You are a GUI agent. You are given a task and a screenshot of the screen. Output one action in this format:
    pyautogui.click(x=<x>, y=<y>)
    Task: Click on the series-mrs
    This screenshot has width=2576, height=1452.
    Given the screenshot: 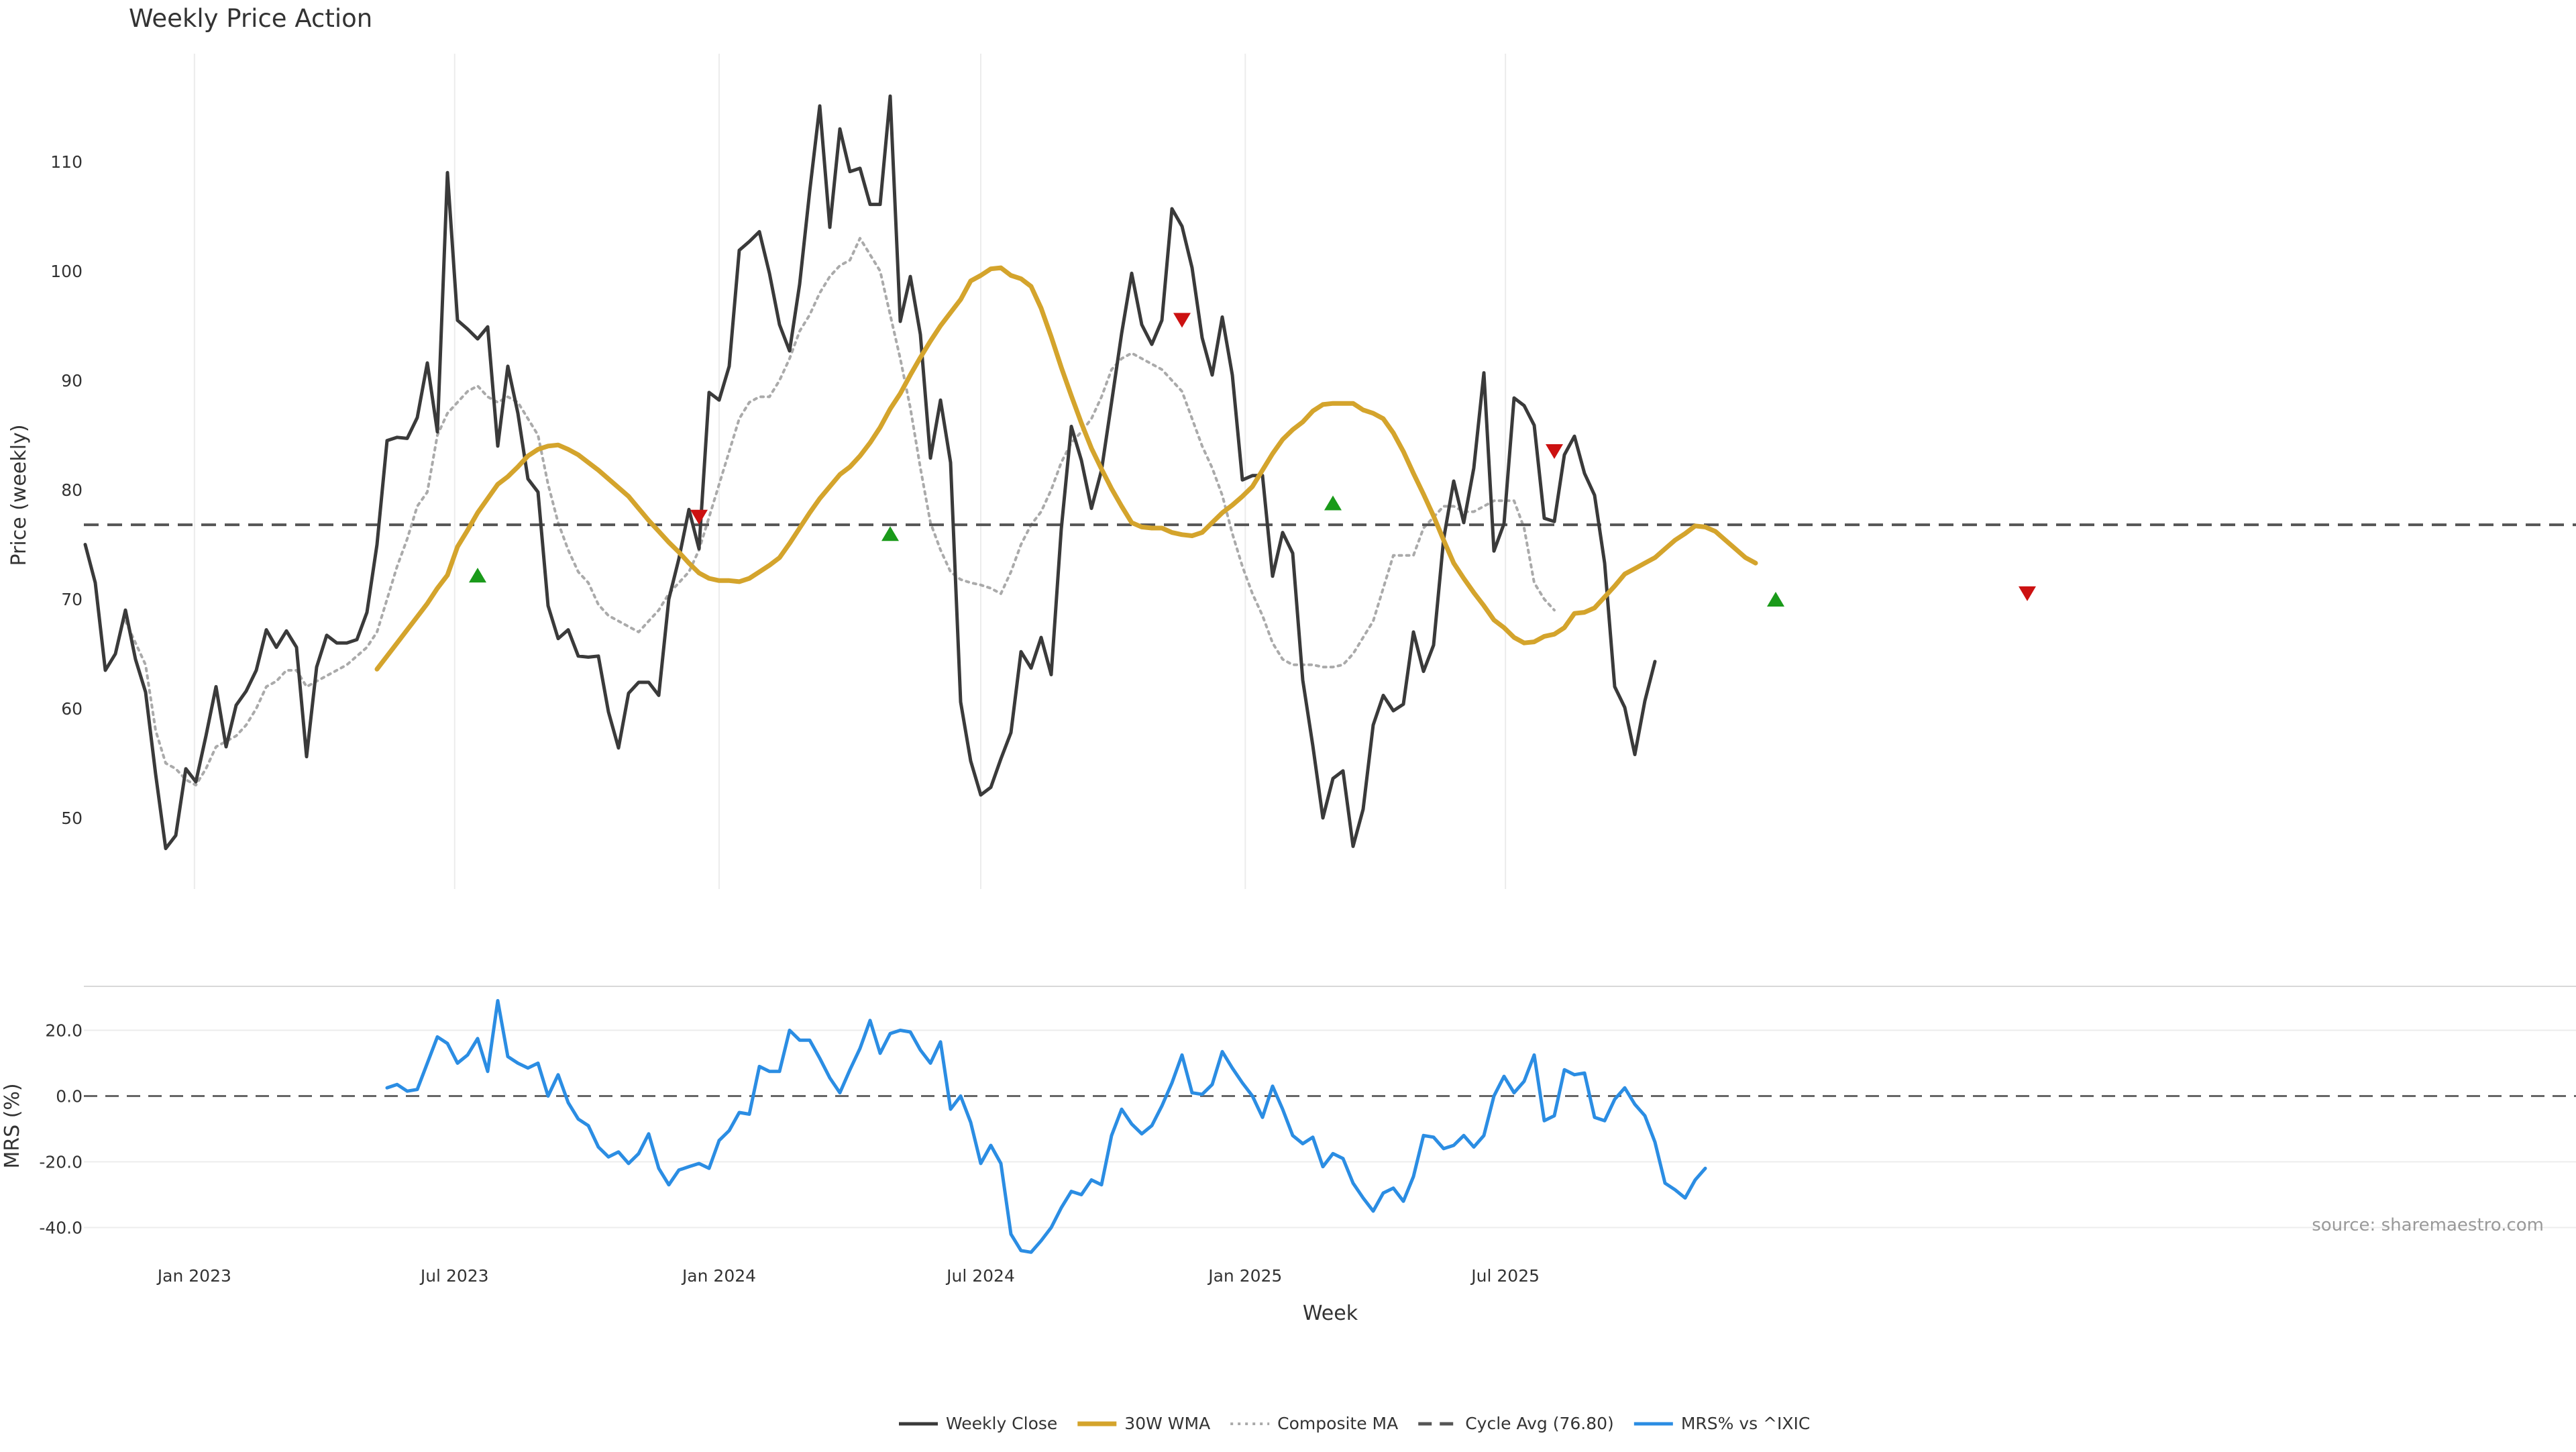 What is the action you would take?
    pyautogui.click(x=1046, y=1126)
    